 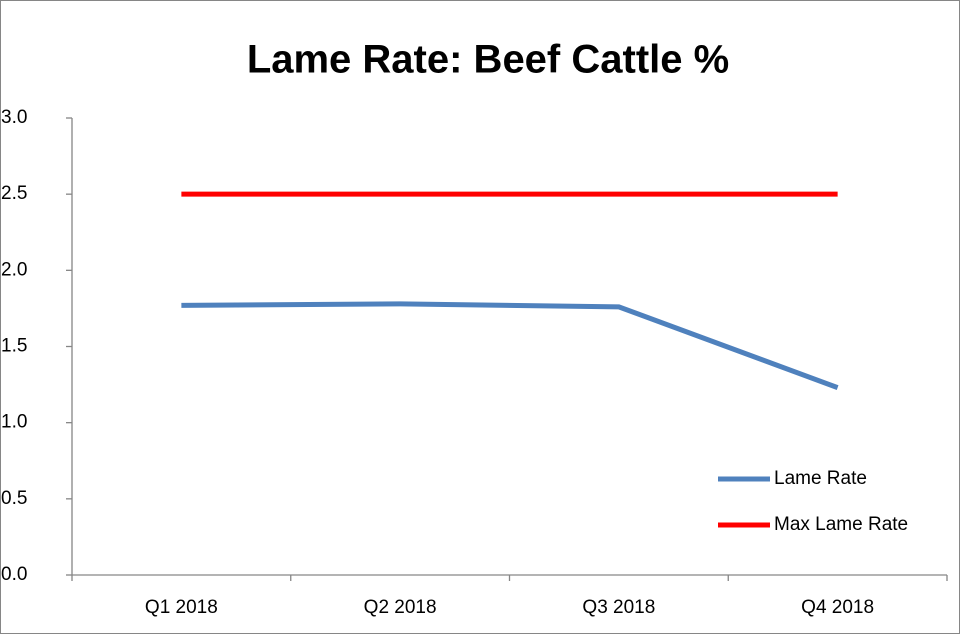 What do you see at coordinates (488, 60) in the screenshot?
I see `chart-title: Lame Rate: Beef Cattle %` at bounding box center [488, 60].